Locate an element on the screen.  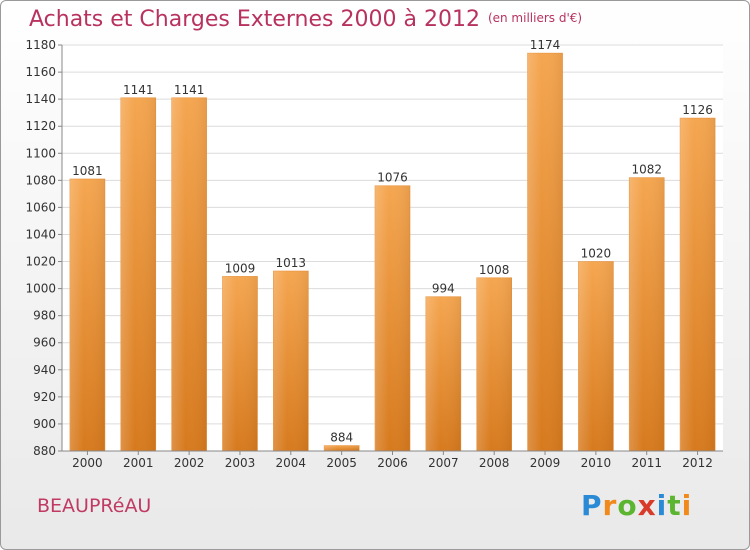
x-tick-label: 2009 is located at coordinates (545, 463).